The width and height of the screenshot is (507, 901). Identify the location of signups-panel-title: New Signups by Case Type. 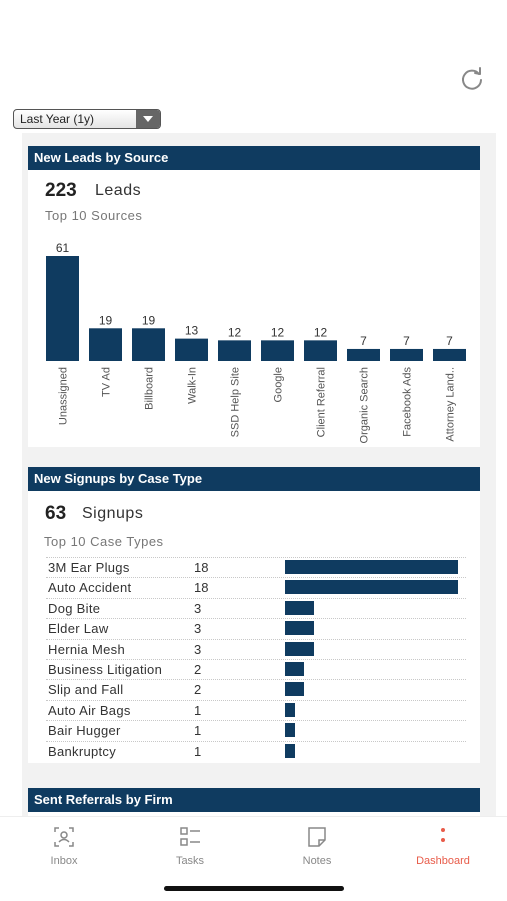
(254, 479).